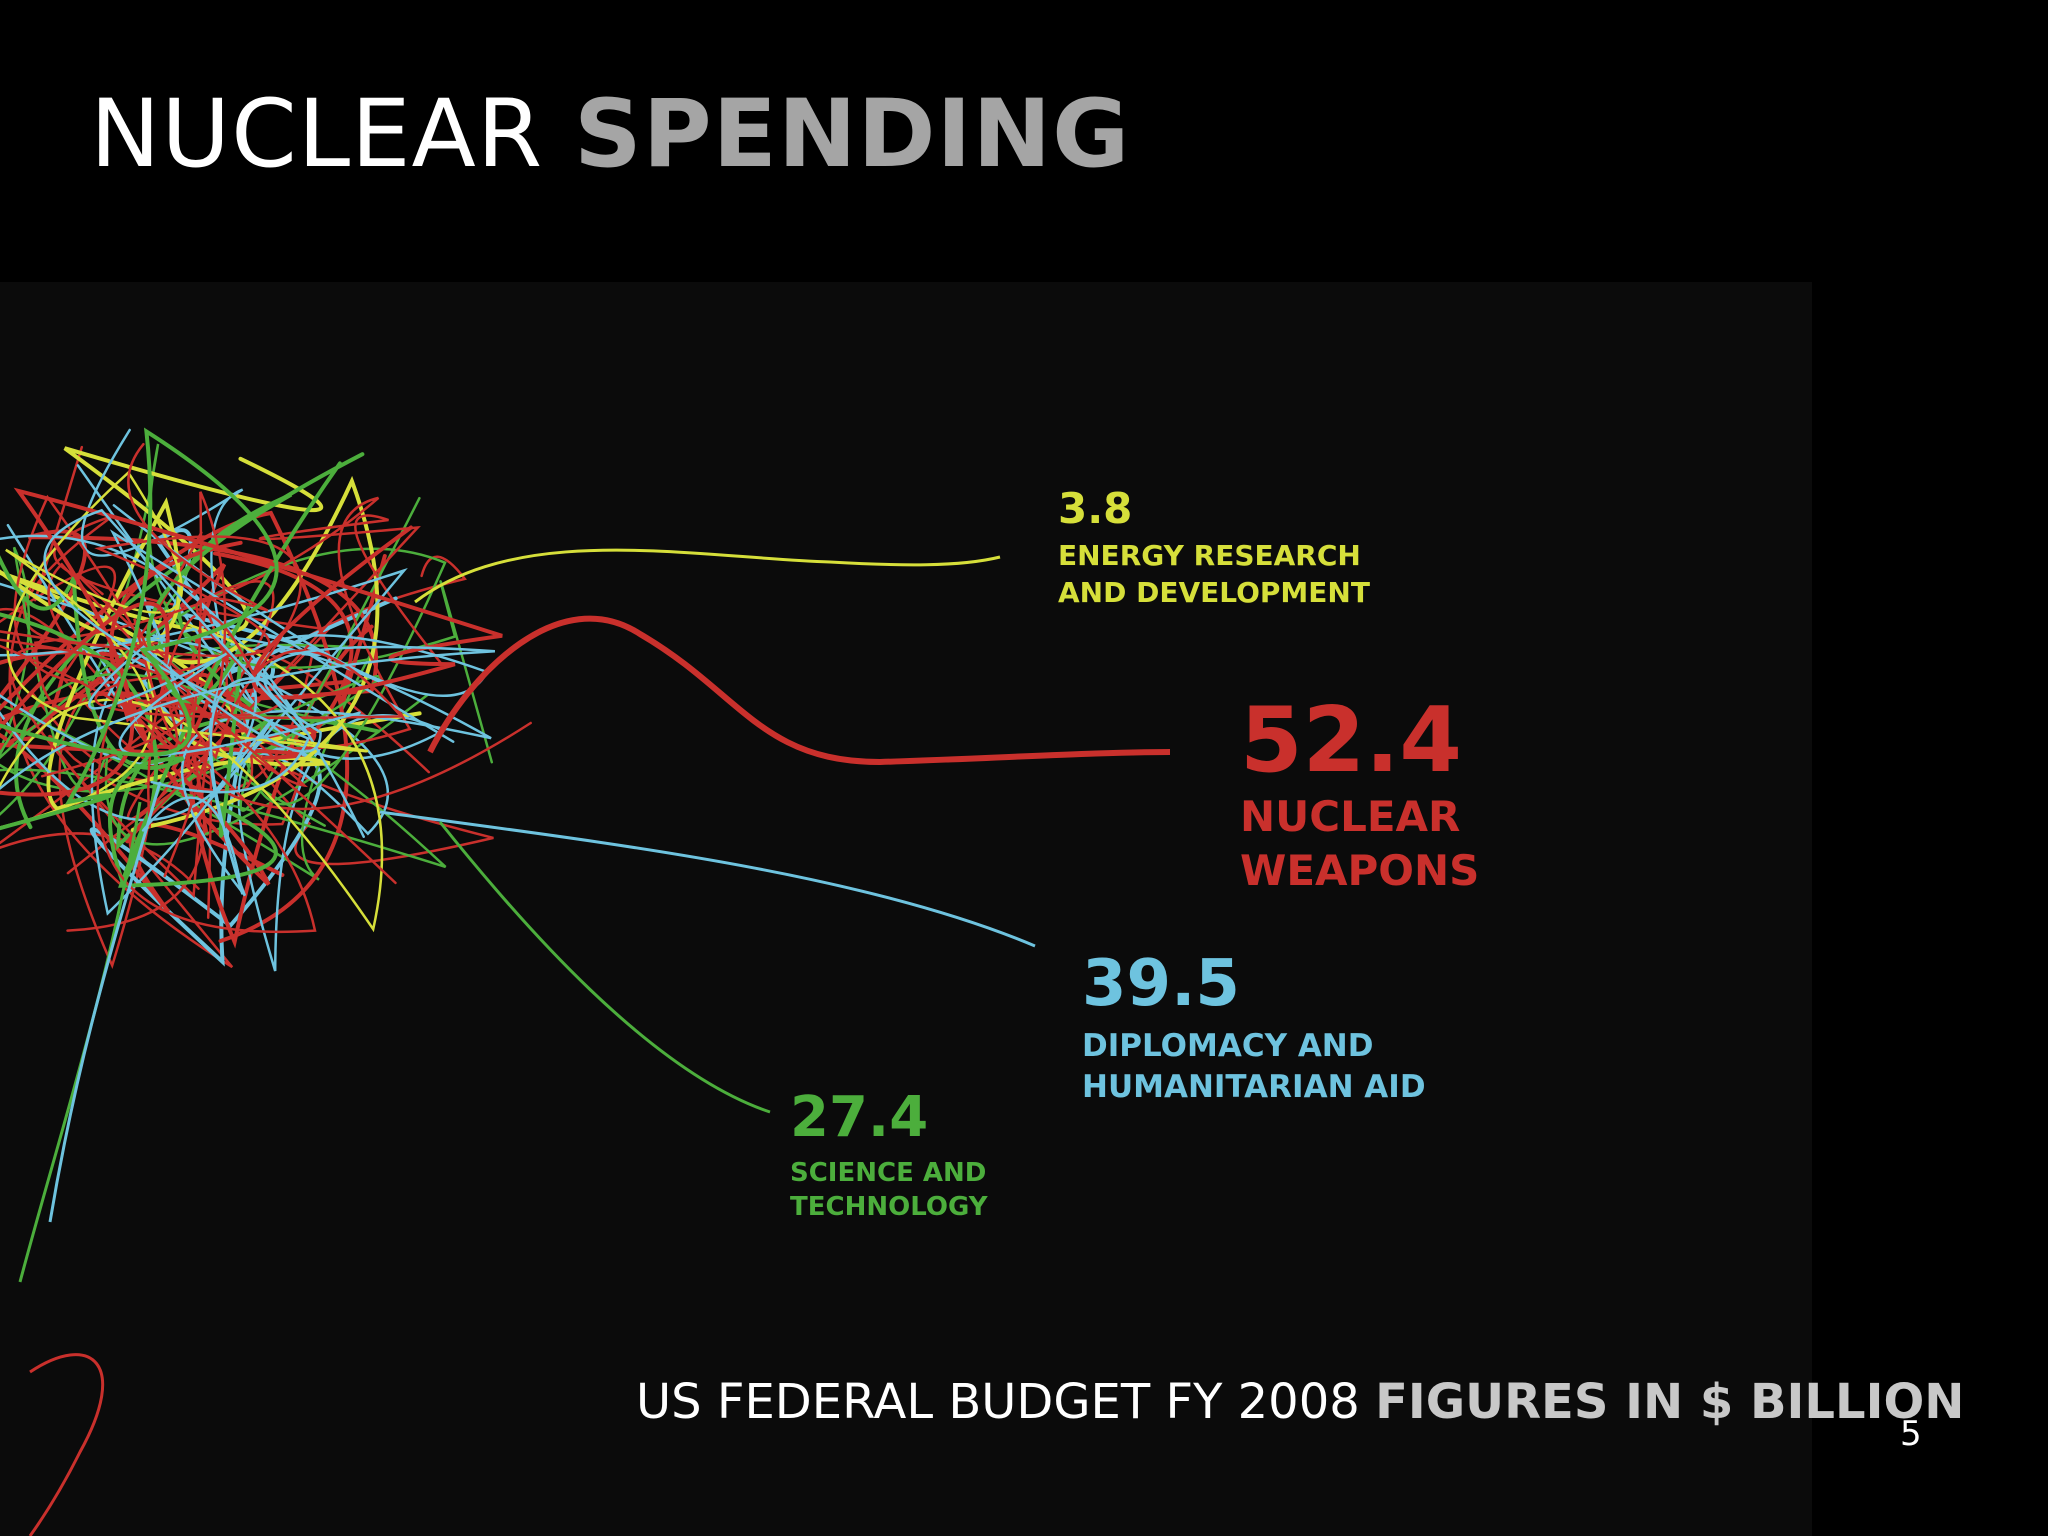  What do you see at coordinates (998, 1402) in the screenshot?
I see `footer-light: US FEDERAL BUDGET FY 2008` at bounding box center [998, 1402].